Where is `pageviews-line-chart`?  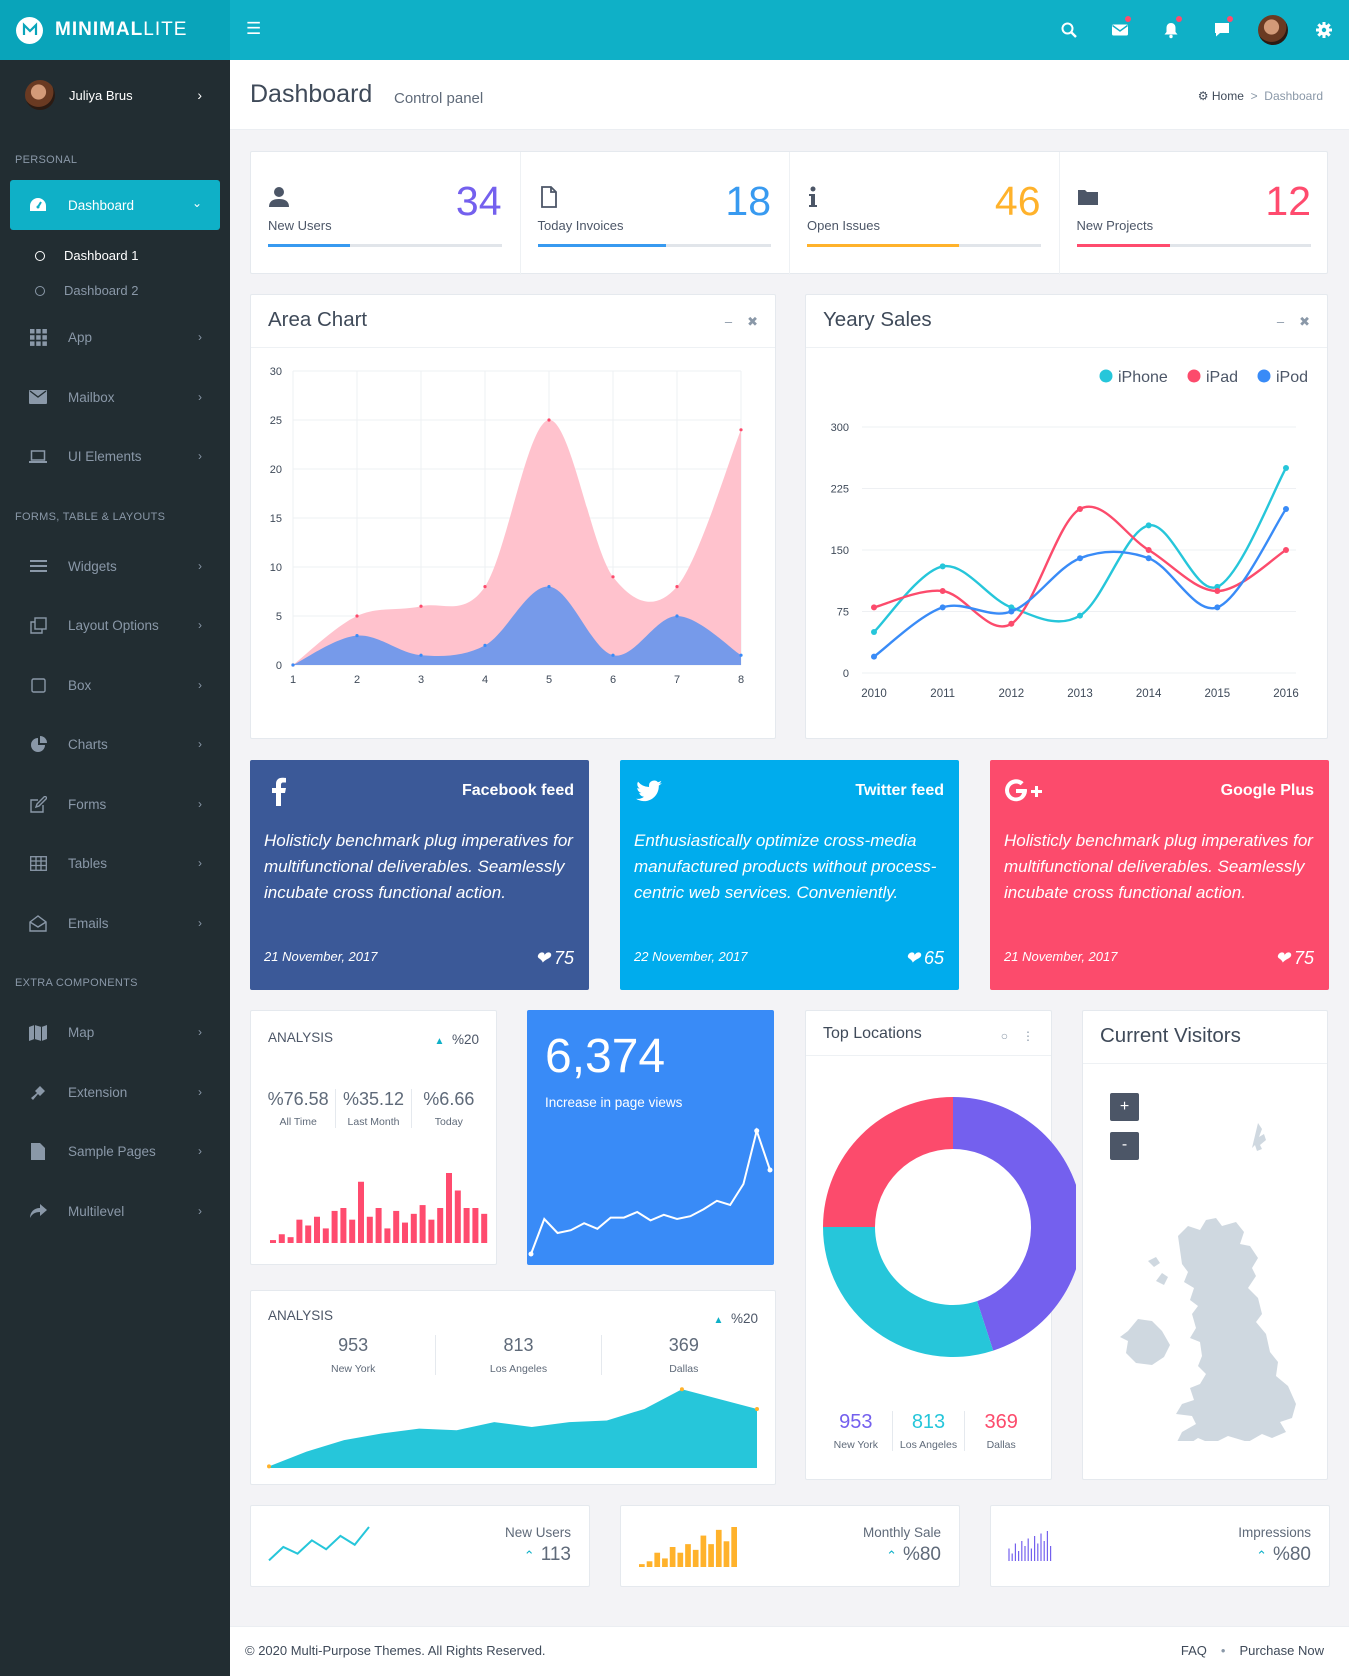 pageviews-line-chart is located at coordinates (650, 1192).